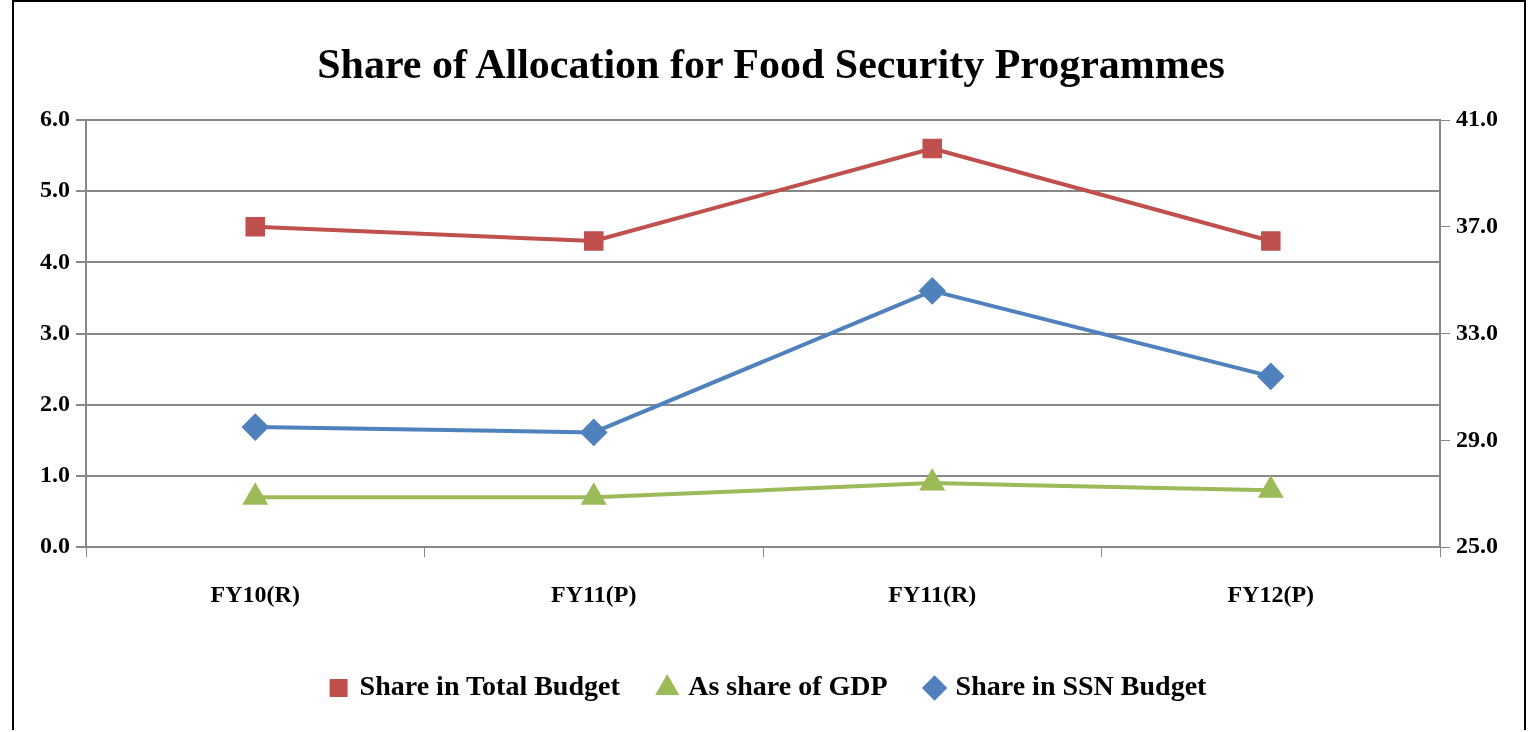  Describe the element at coordinates (1477, 118) in the screenshot. I see `y2-tick-label: 41.0` at that location.